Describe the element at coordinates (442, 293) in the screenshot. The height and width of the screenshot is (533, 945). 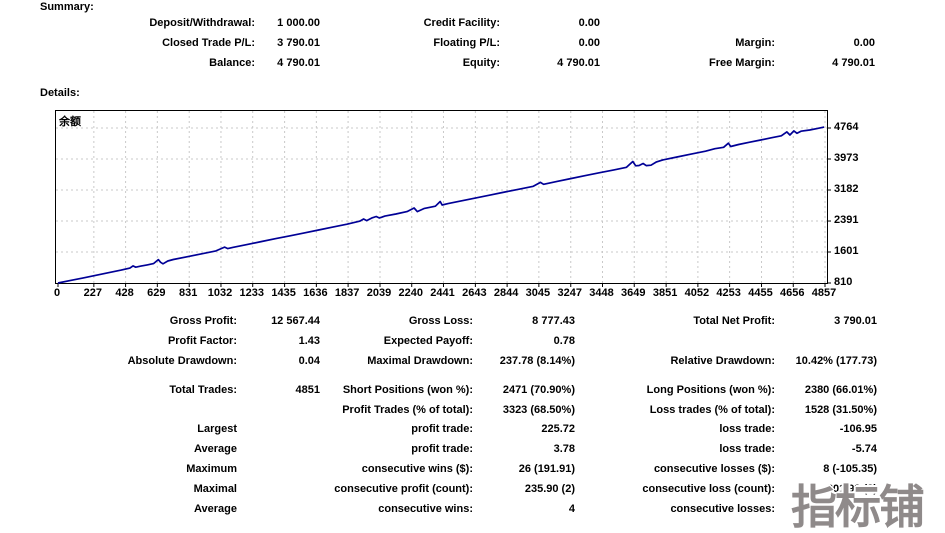
I see `x-axis-label: 2441` at that location.